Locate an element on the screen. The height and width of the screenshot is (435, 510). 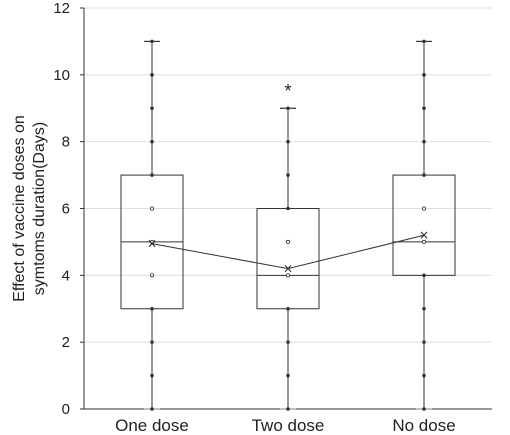
y-tick-label: 4 is located at coordinates (66, 275).